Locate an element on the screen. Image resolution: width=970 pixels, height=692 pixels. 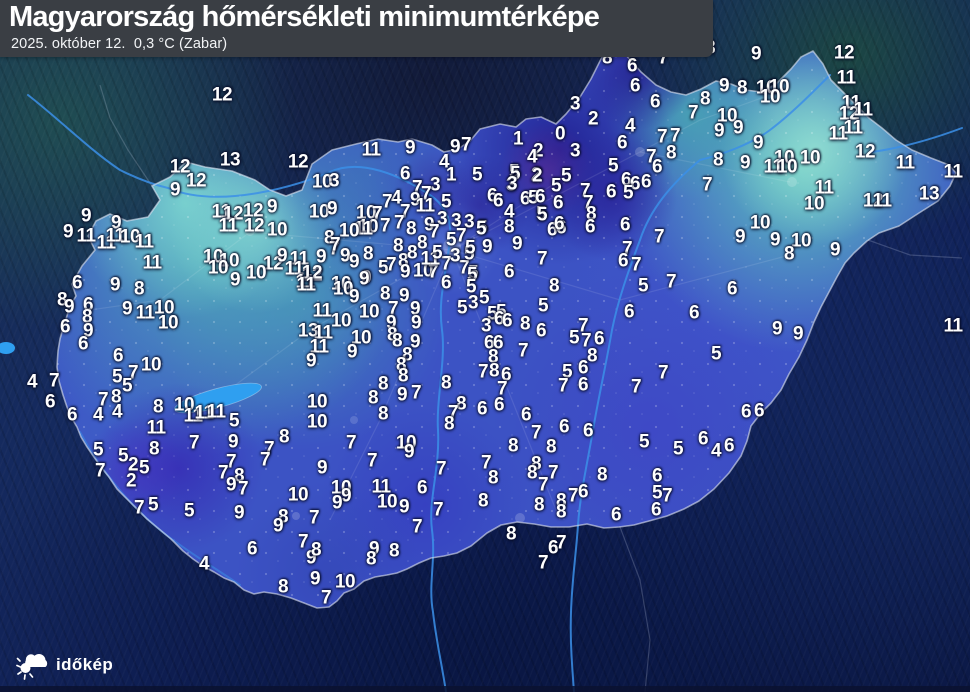
idokep-logo: időkép is located at coordinates (64, 665).